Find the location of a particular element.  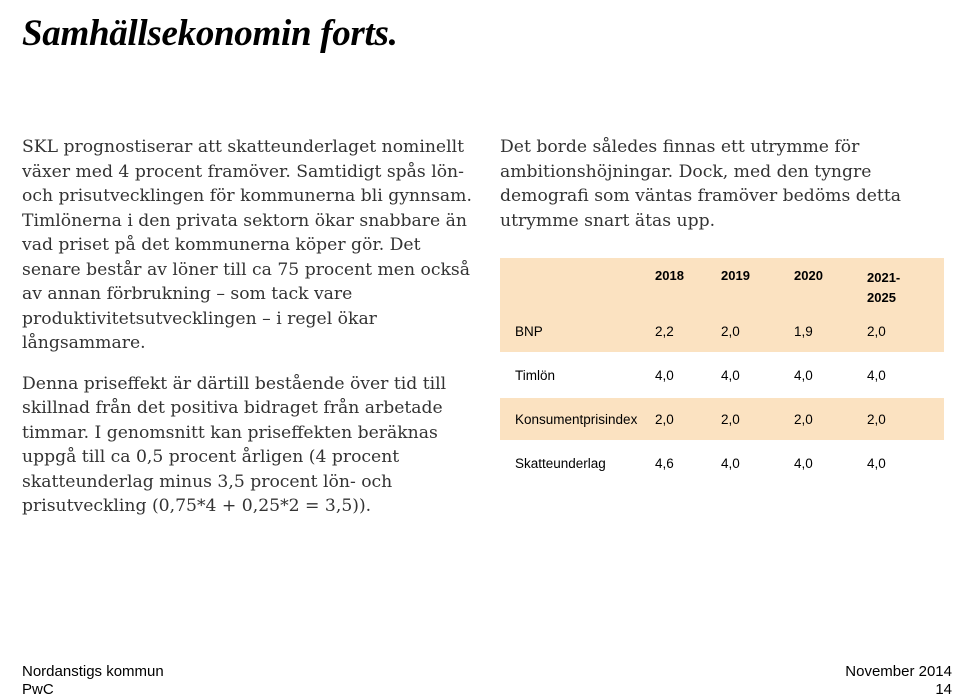

footer-left: Nordanstigs kommun PwC is located at coordinates (93, 681).